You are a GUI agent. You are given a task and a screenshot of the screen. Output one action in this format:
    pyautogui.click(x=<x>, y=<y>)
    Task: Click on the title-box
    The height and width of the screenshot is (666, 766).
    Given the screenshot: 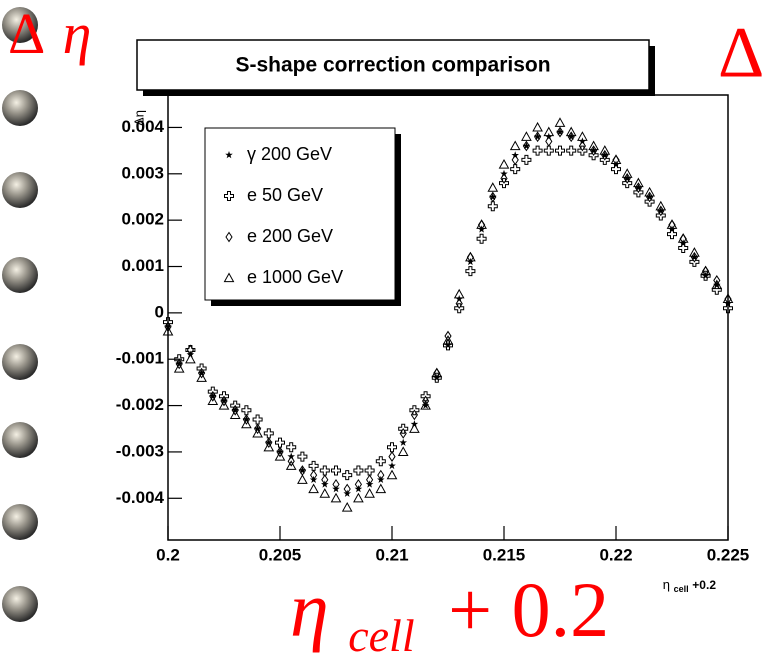 What is the action you would take?
    pyautogui.click(x=393, y=65)
    